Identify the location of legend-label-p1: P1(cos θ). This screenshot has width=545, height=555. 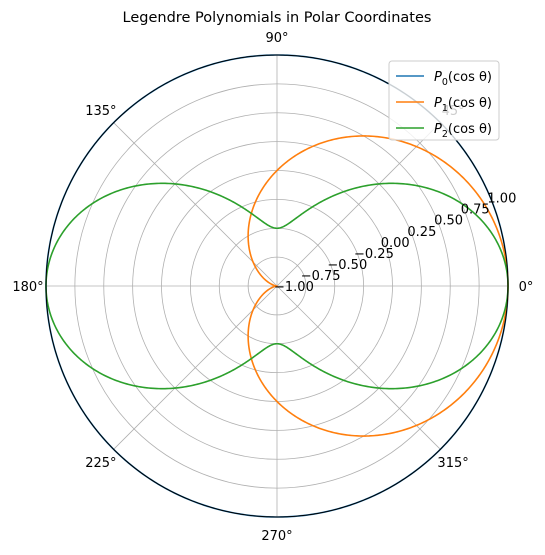
(463, 105).